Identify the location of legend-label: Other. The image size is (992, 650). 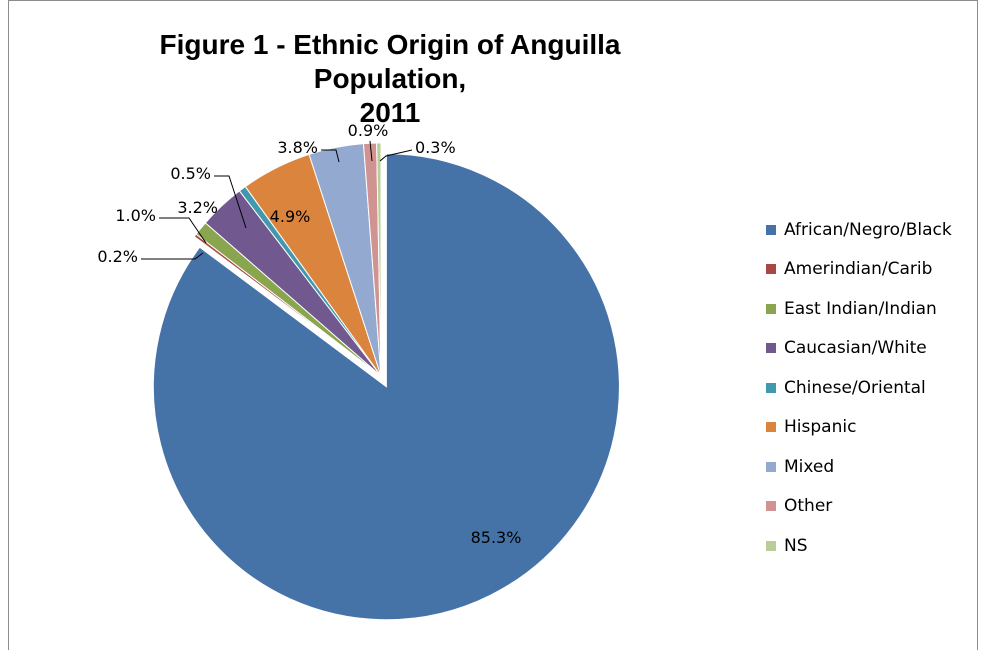
(808, 506).